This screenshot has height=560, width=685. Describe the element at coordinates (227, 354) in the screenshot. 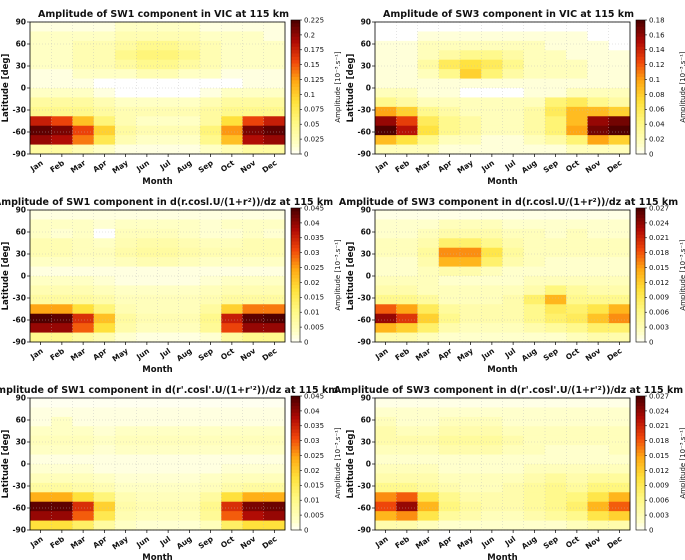

I see `x-tick-label: Oct` at that location.